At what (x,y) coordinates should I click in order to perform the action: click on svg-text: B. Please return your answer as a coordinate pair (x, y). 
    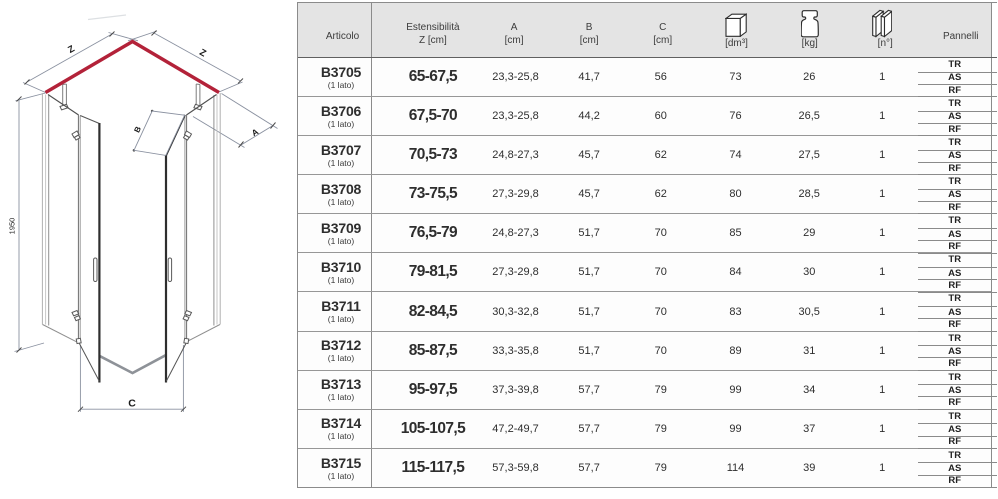
    Looking at the image, I should click on (137, 129).